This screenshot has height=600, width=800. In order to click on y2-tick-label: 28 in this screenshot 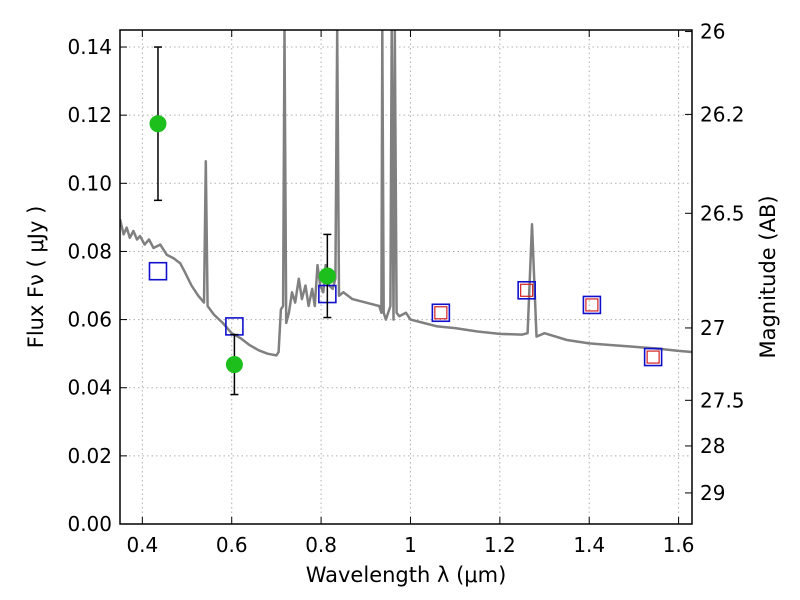, I will do `click(712, 446)`.